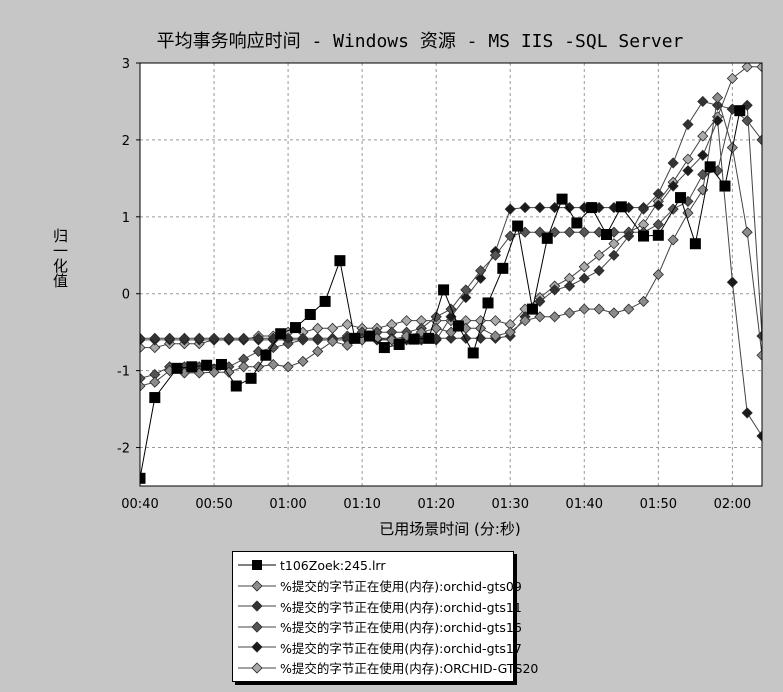 The width and height of the screenshot is (783, 692). I want to click on x-tick-label: 01:30, so click(510, 504).